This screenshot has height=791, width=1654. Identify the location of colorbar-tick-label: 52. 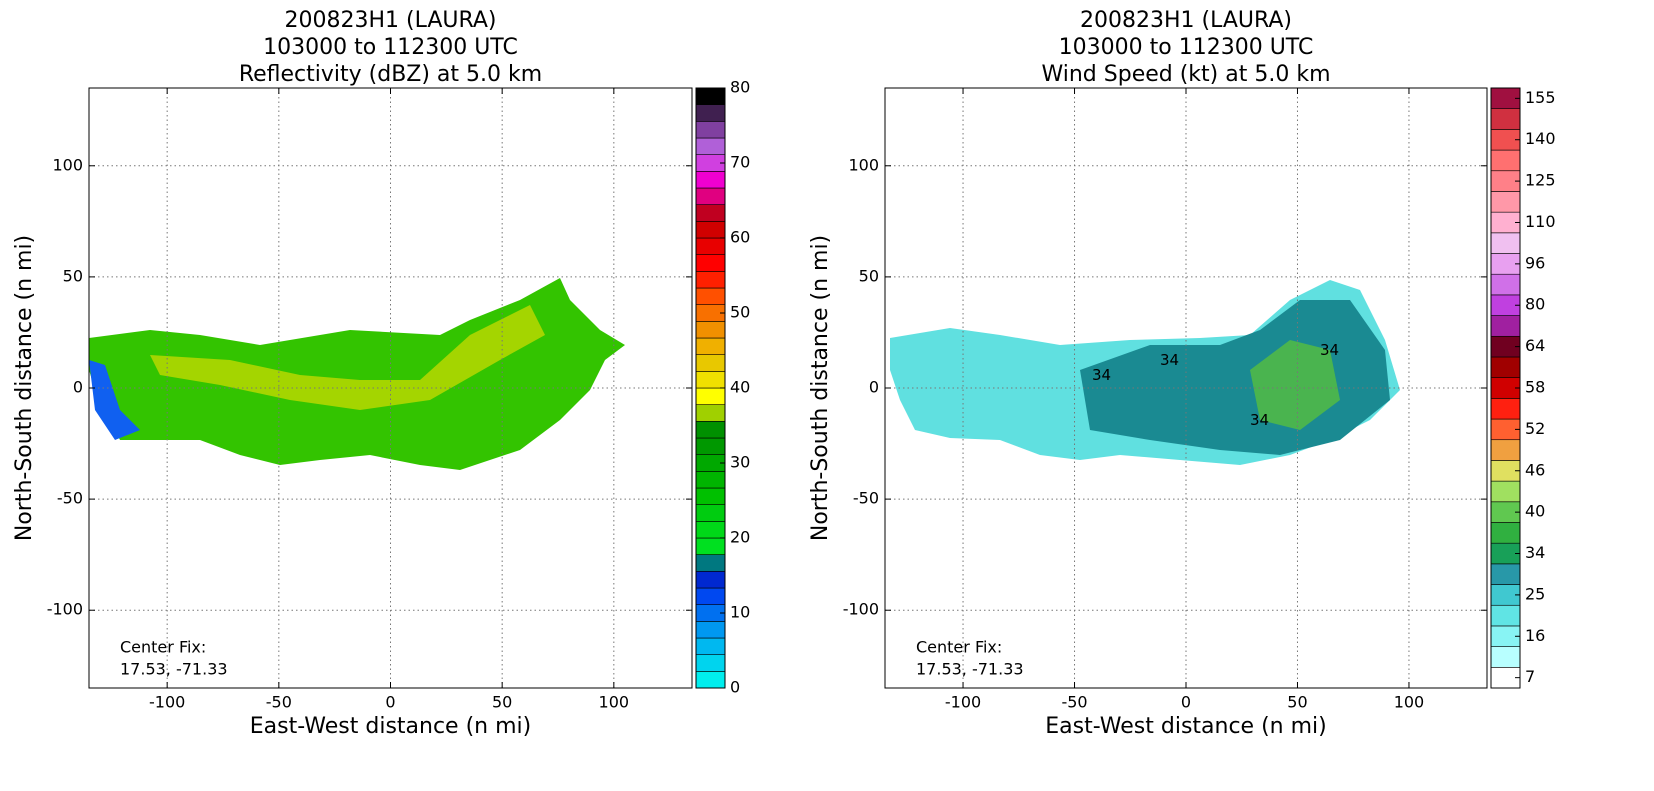
(1535, 428).